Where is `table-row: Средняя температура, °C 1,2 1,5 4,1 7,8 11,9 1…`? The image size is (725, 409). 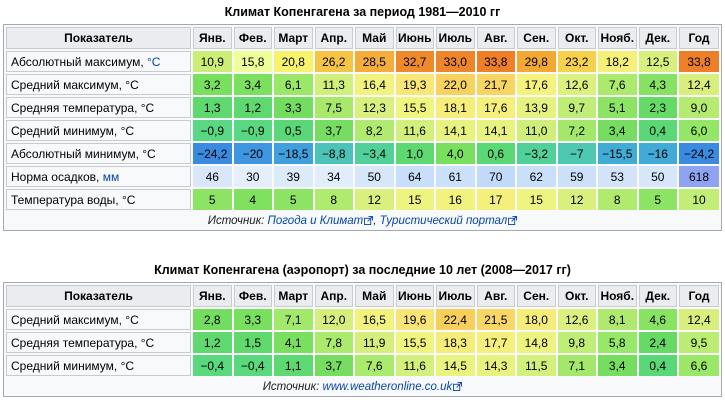 table-row: Средняя температура, °C 1,2 1,5 4,1 7,8 11,9 1… is located at coordinates (362, 342).